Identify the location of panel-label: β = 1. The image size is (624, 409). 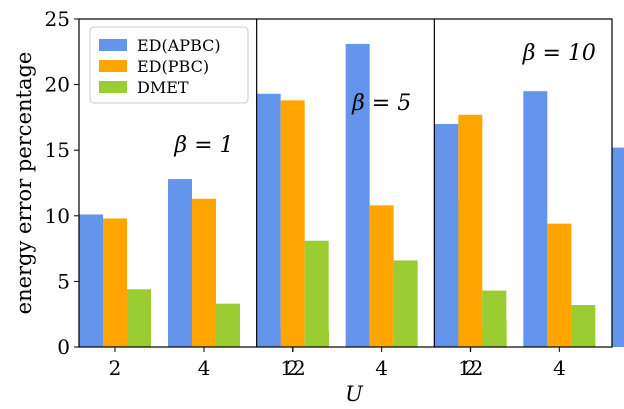
(203, 145).